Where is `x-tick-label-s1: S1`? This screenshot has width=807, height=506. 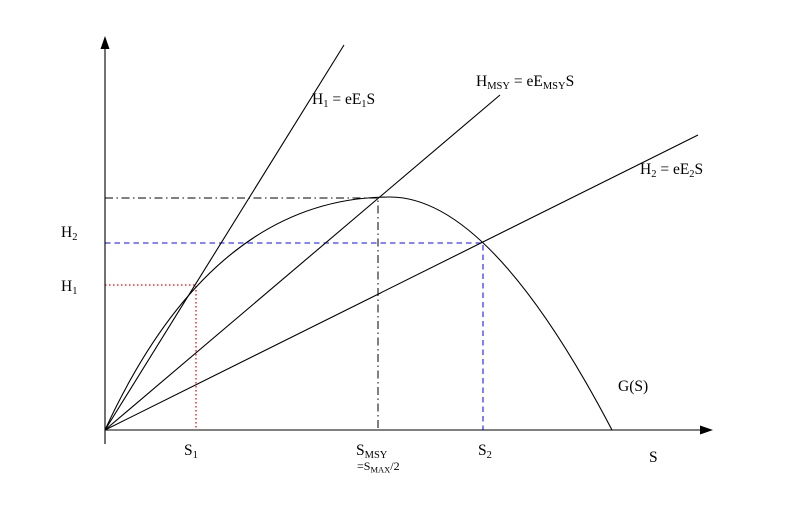 x-tick-label-s1: S1 is located at coordinates (191, 451).